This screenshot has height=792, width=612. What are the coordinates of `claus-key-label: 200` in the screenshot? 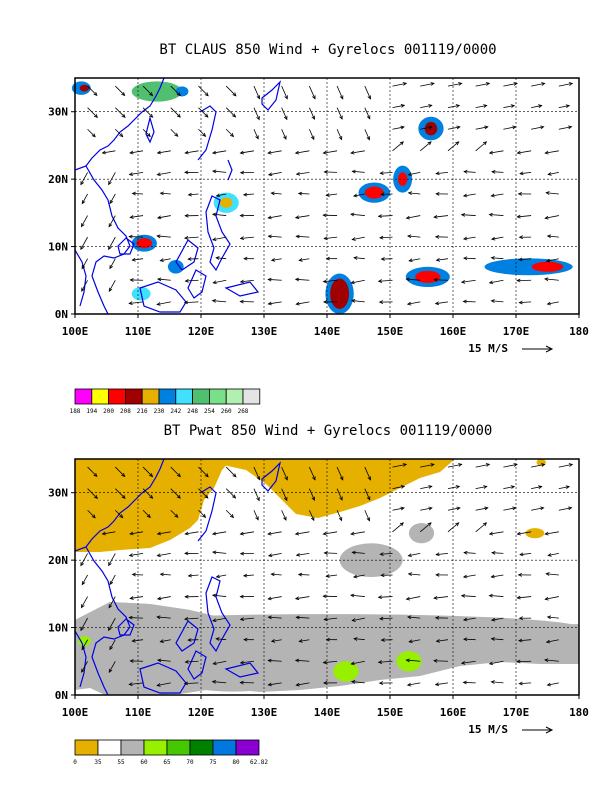 It's located at (108, 411).